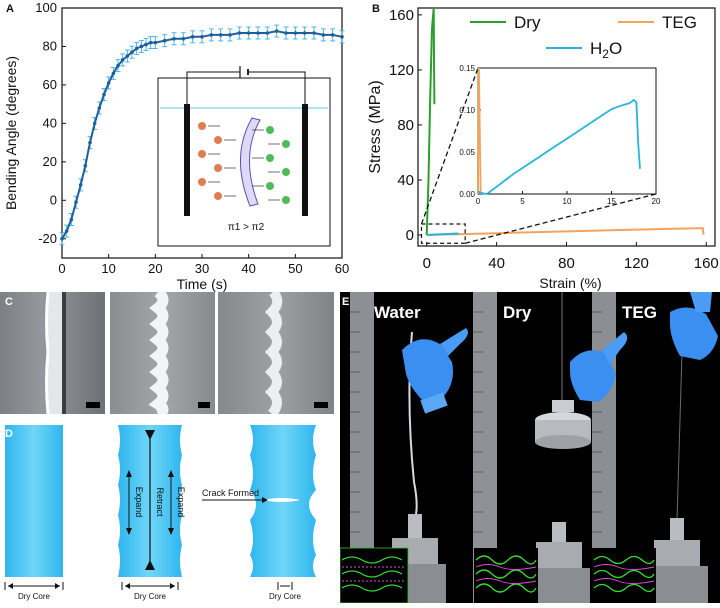 Image resolution: width=720 pixels, height=608 pixels. Describe the element at coordinates (565, 231) in the screenshot. I see `chart-b-series-teg` at that location.